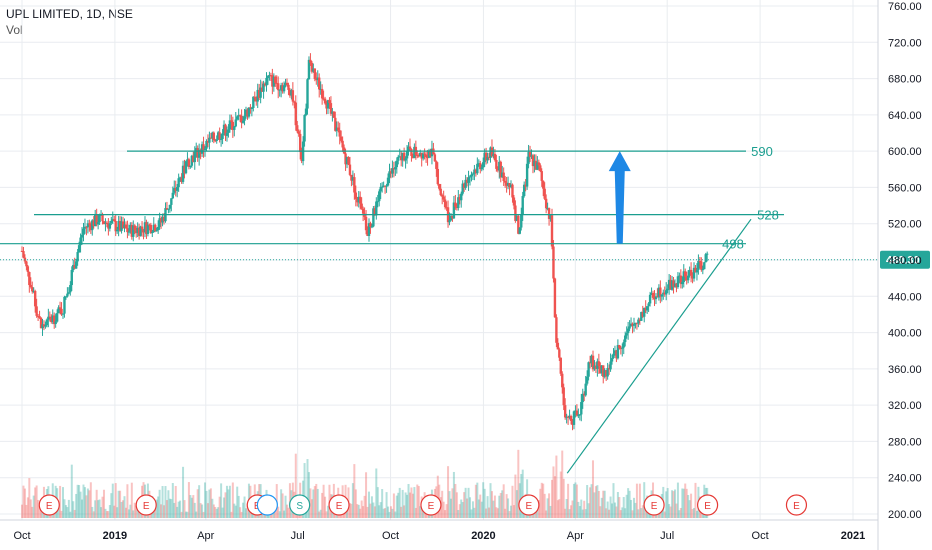  I want to click on y-tick-label: 720.00, so click(905, 43).